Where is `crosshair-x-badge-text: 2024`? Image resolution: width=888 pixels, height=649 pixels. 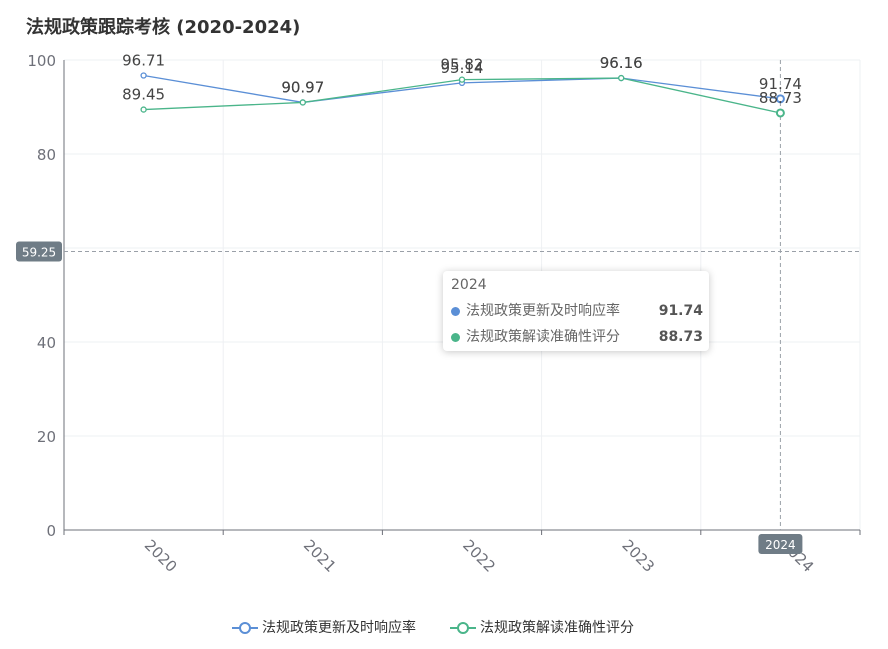
crosshair-x-badge-text: 2024 is located at coordinates (780, 545).